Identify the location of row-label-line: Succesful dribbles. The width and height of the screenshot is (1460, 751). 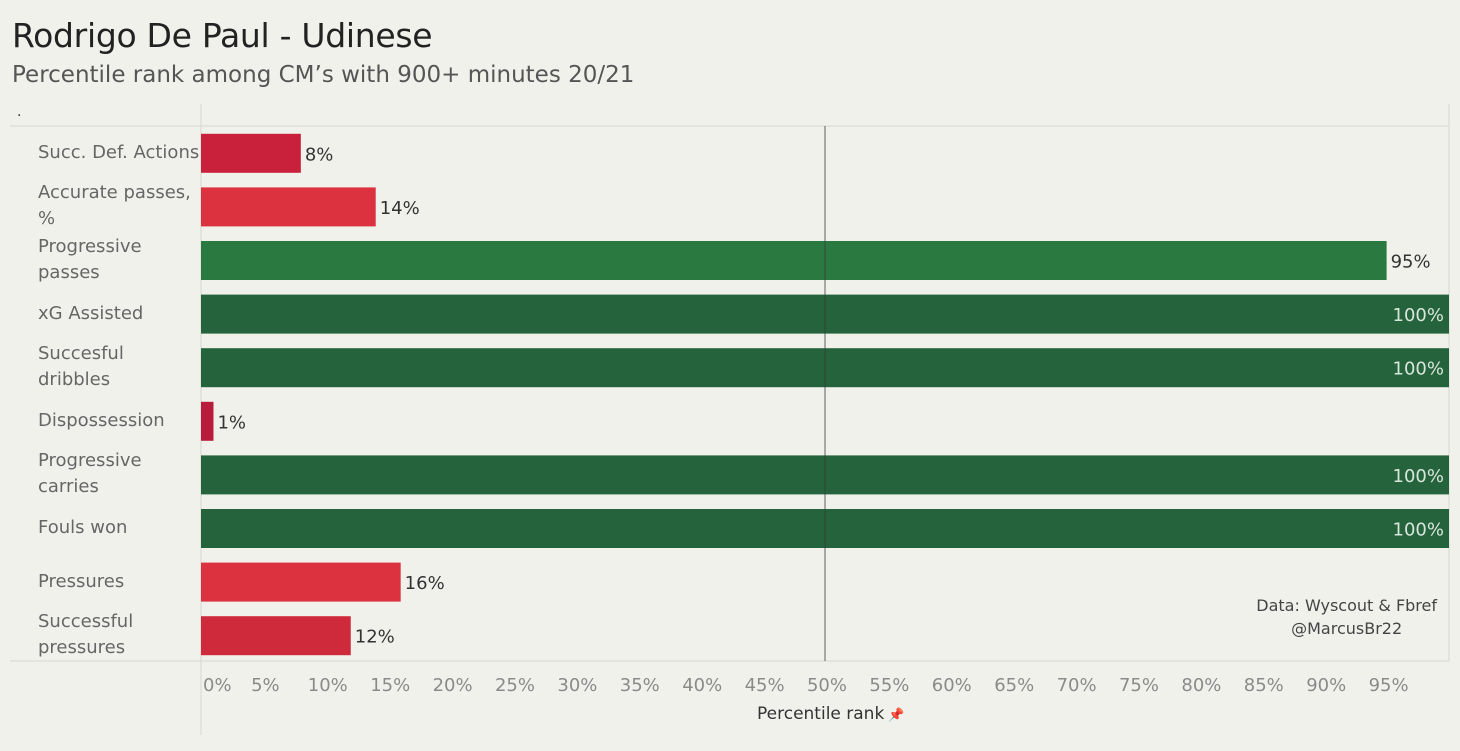
(81, 367).